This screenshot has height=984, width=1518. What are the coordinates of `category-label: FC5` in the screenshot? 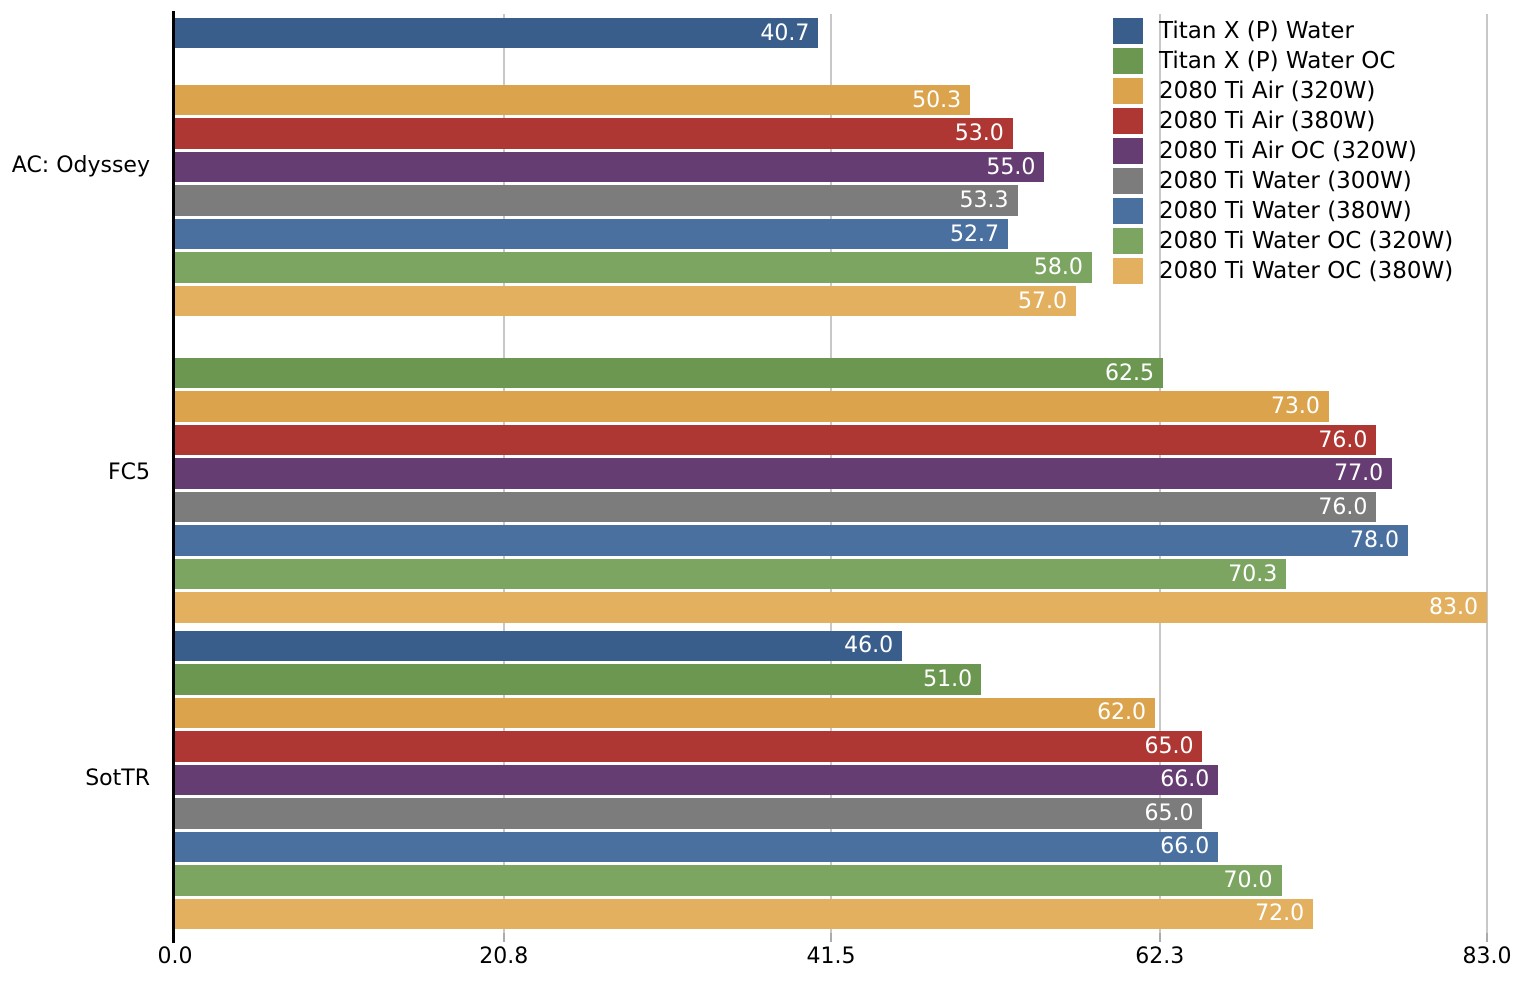 It's located at (128, 472).